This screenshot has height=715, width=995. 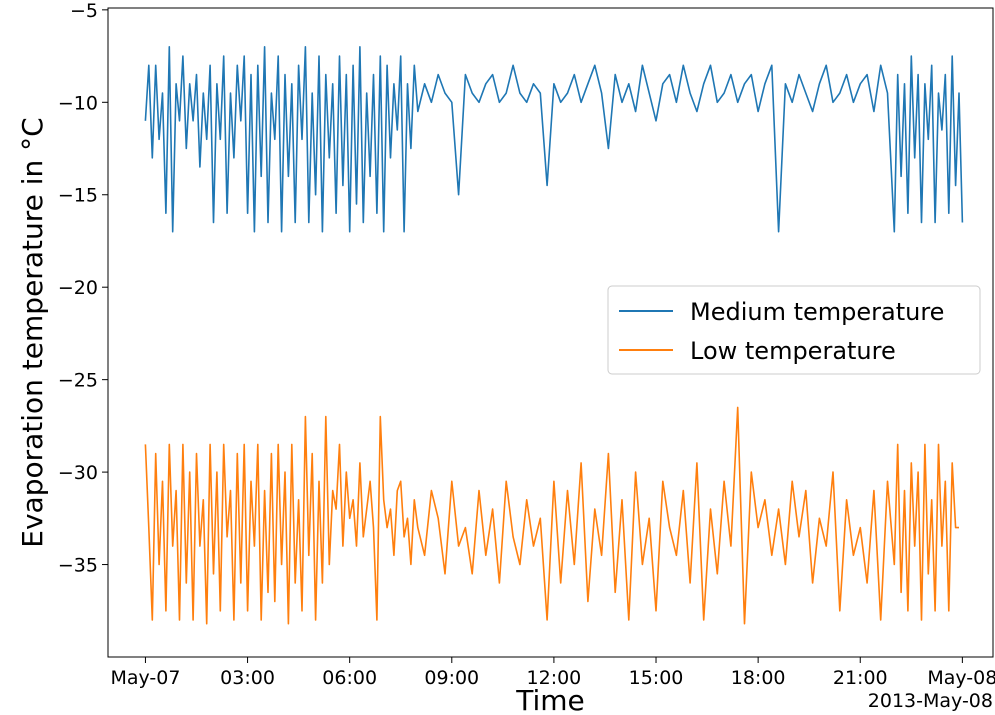 What do you see at coordinates (961, 678) in the screenshot?
I see `x-tick-label: May-08` at bounding box center [961, 678].